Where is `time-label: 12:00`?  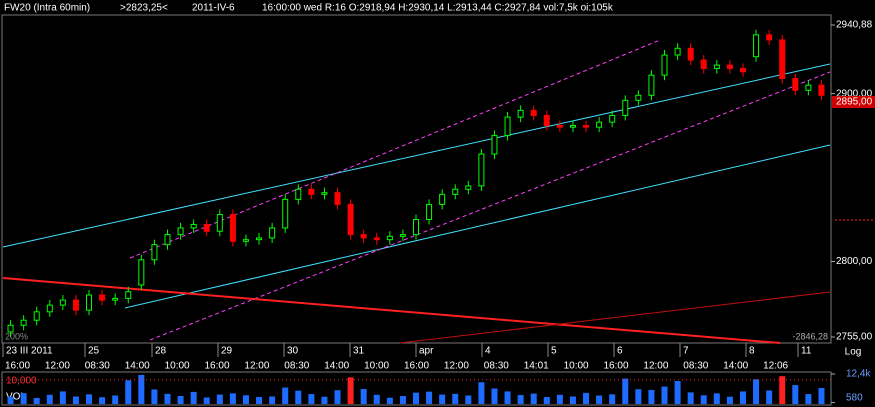
time-label: 12:00 is located at coordinates (57, 366).